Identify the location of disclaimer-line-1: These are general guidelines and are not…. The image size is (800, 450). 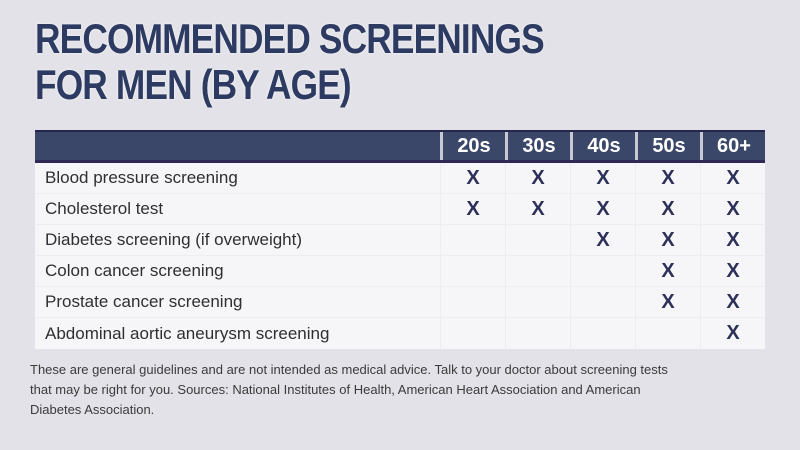
(349, 369).